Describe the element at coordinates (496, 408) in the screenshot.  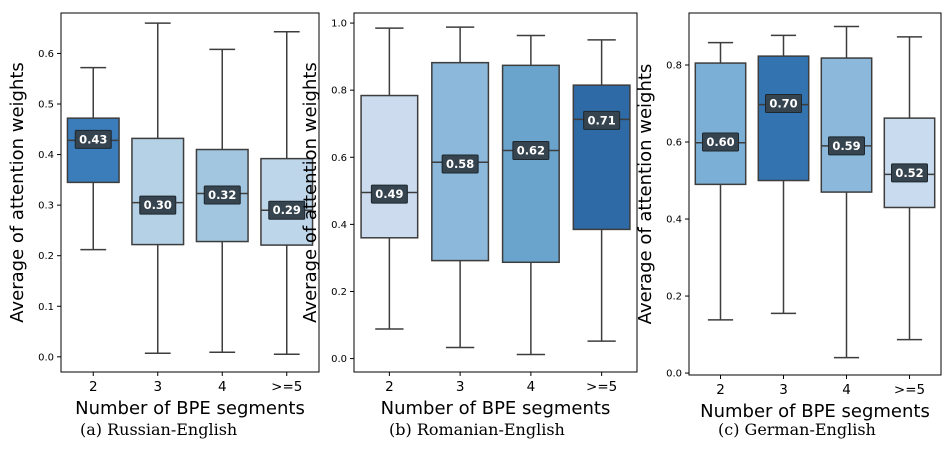
I see `panel-2-xlabel: Number of BPE segments` at that location.